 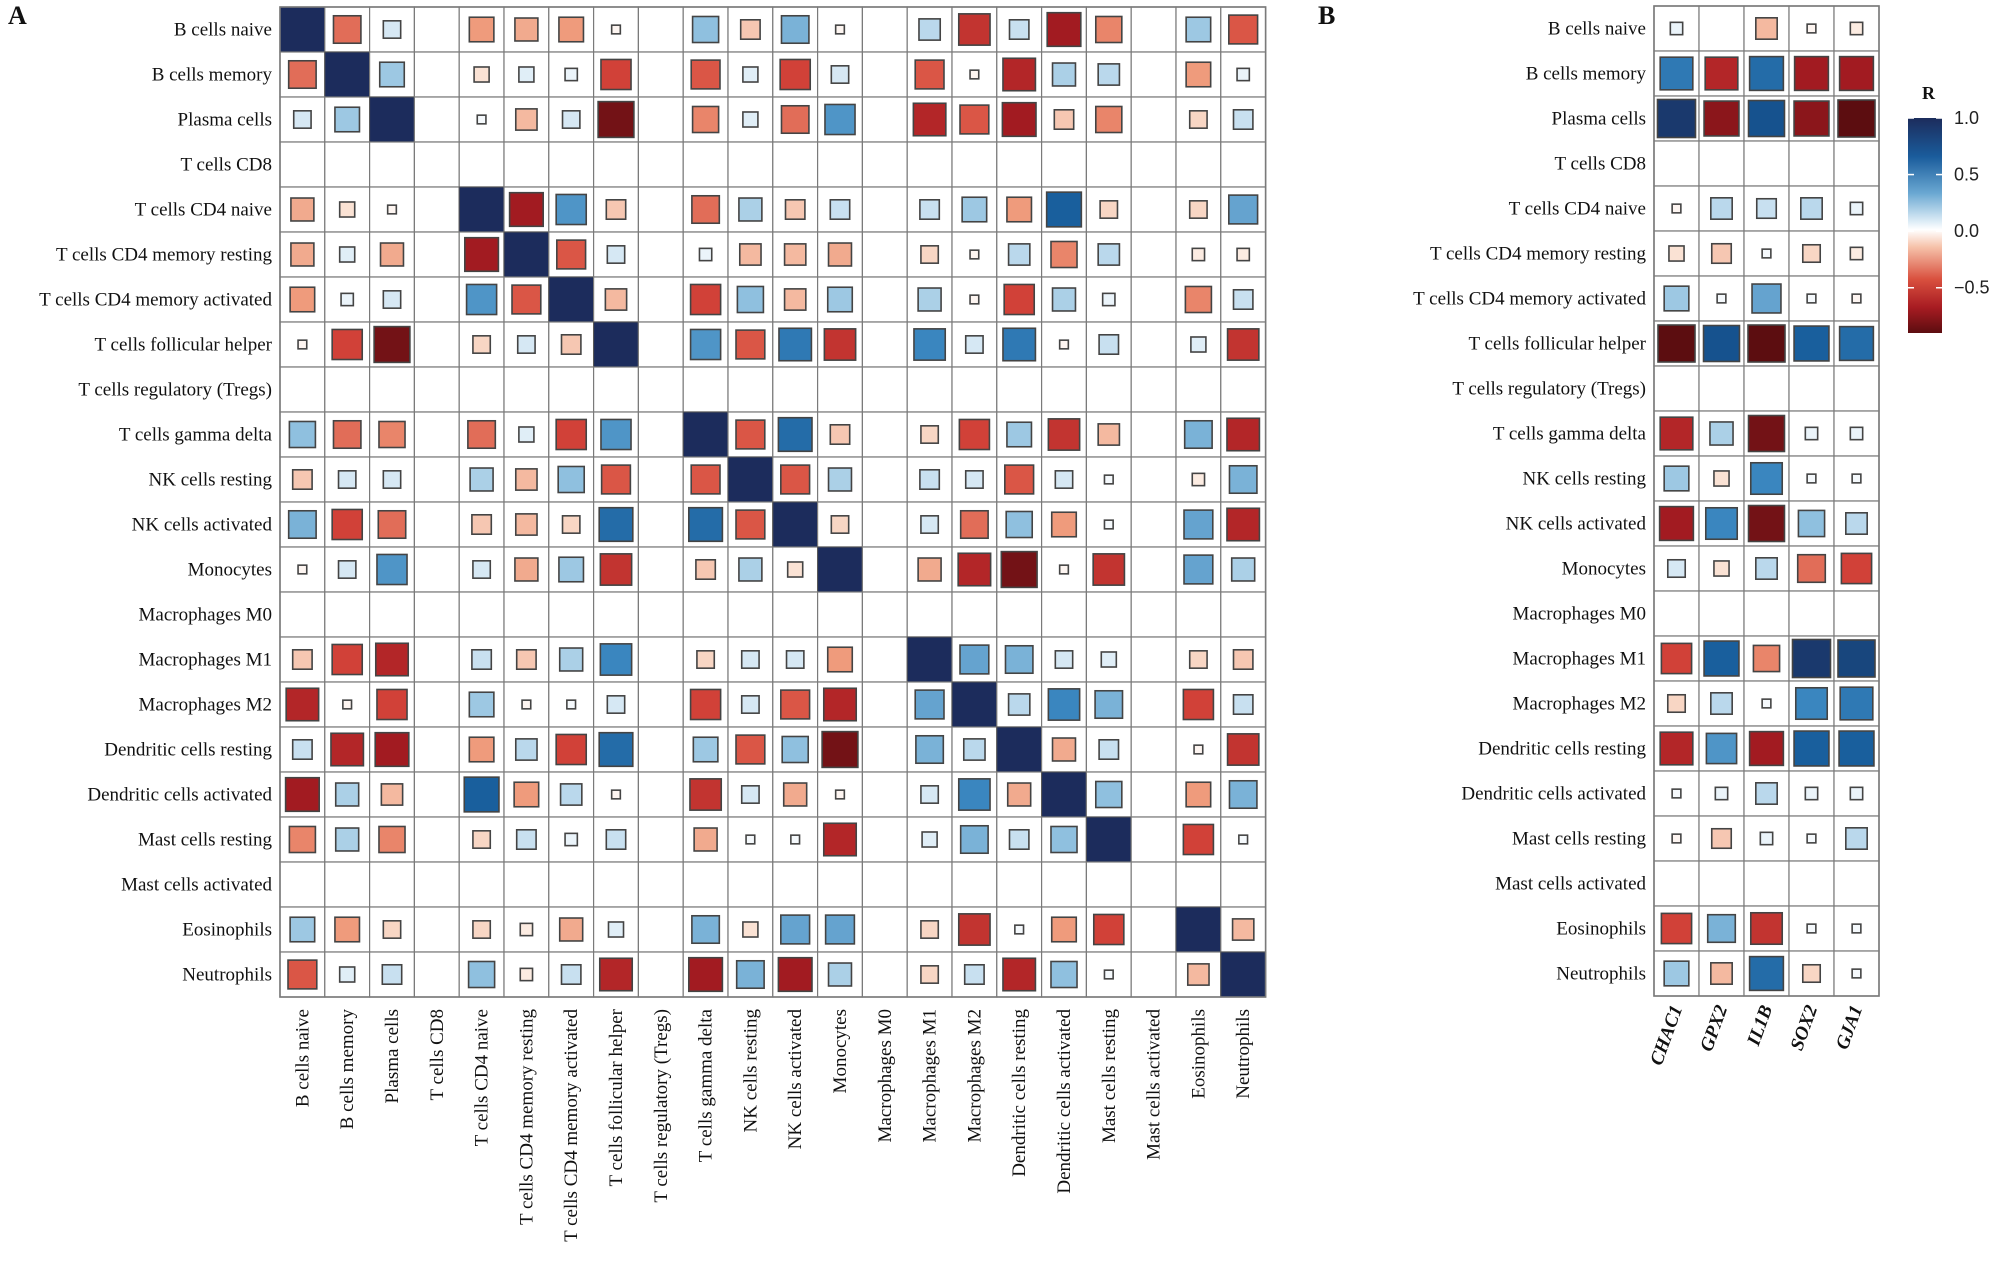 What do you see at coordinates (750, 74) in the screenshot?
I see `a-mark-b-cells-memory-nk-cells-resting` at bounding box center [750, 74].